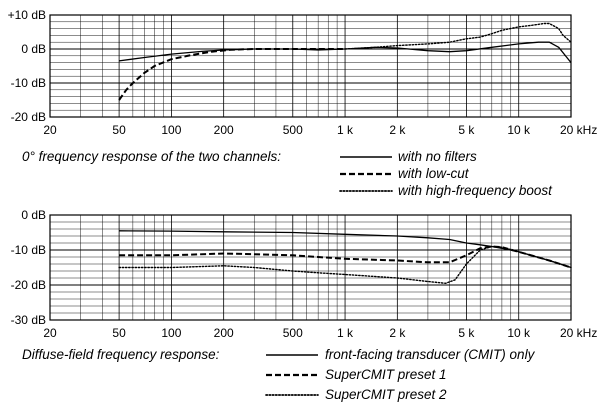 Image resolution: width=600 pixels, height=409 pixels. Describe the element at coordinates (437, 156) in the screenshot. I see `legend-label: with no filters` at that location.